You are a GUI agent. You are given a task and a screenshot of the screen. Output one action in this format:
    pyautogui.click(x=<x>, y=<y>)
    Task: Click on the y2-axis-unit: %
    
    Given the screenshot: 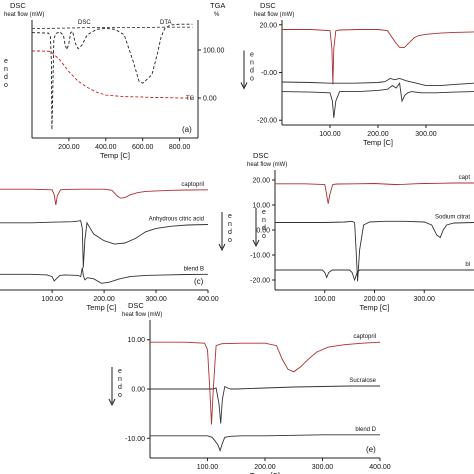 What is the action you would take?
    pyautogui.click(x=217, y=15)
    